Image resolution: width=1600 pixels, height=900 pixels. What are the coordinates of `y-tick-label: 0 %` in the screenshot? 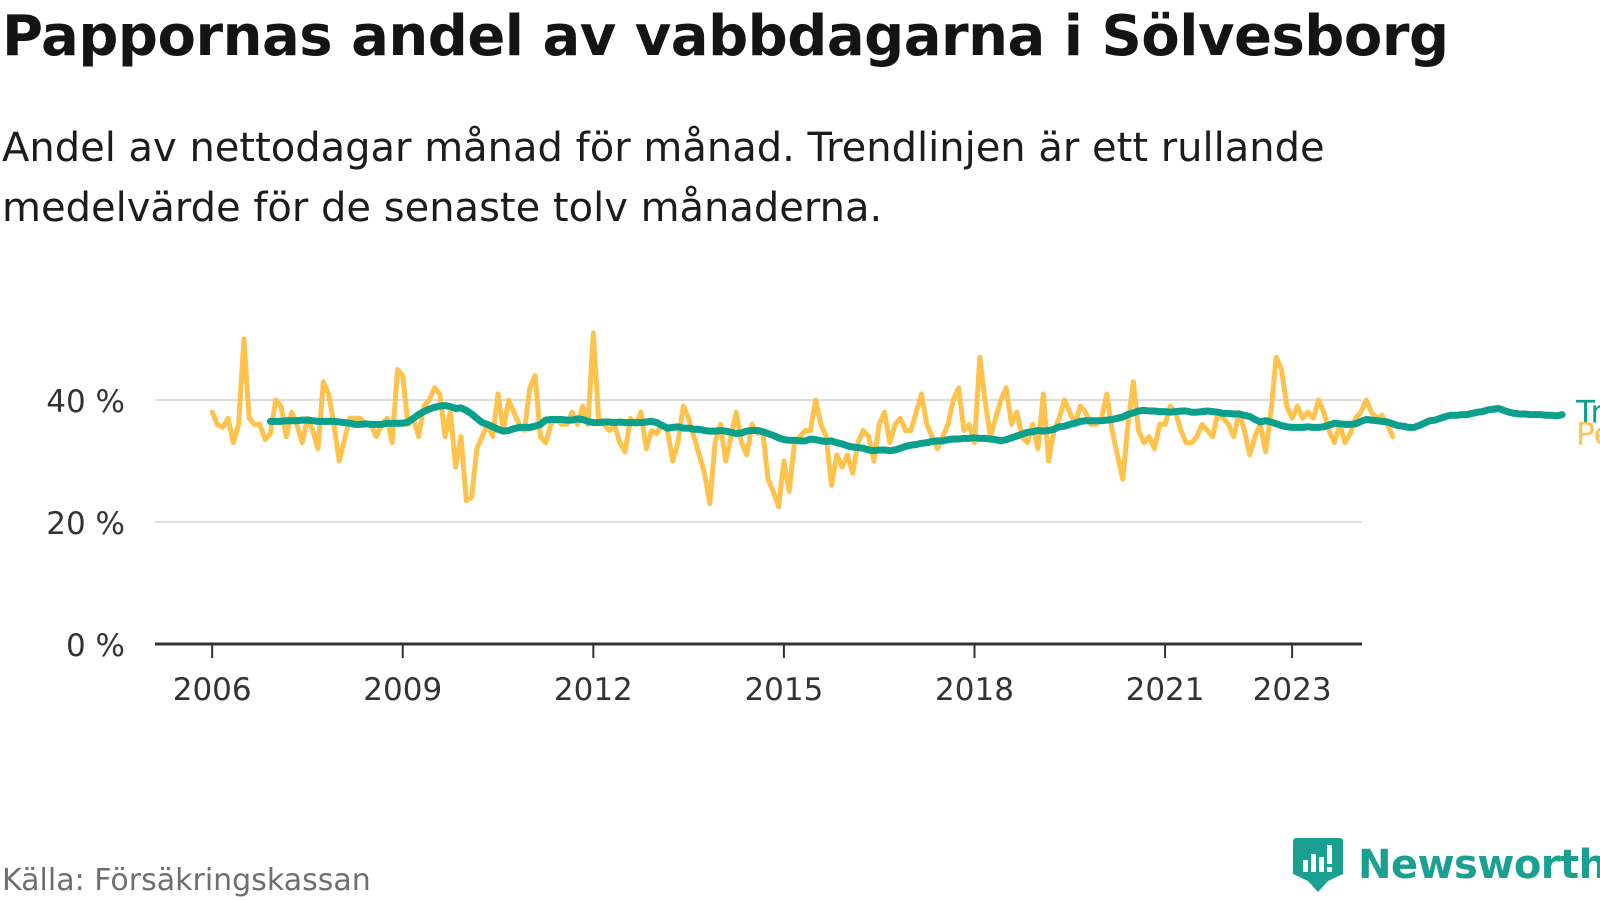 It's located at (95, 646).